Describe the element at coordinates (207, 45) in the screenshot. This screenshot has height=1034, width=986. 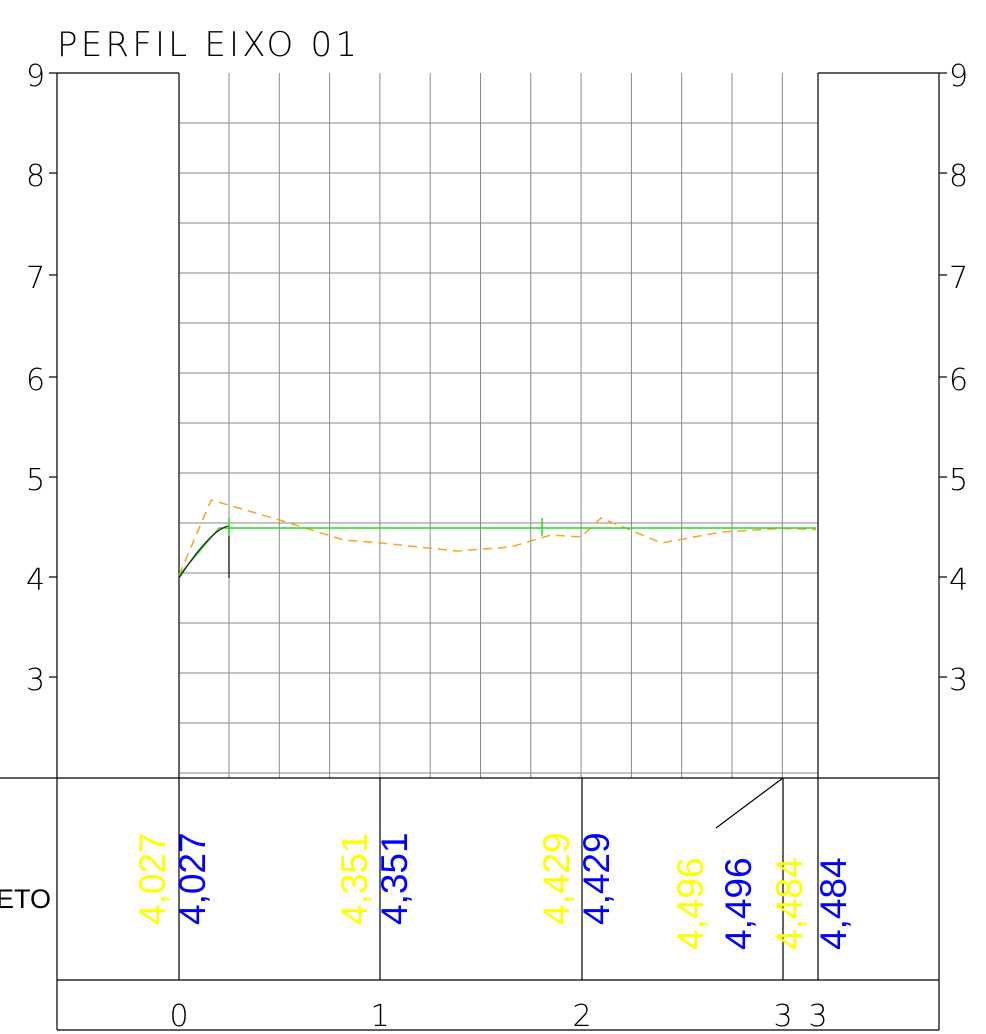
I see `profile-title: PERFIL EIXO 01` at that location.